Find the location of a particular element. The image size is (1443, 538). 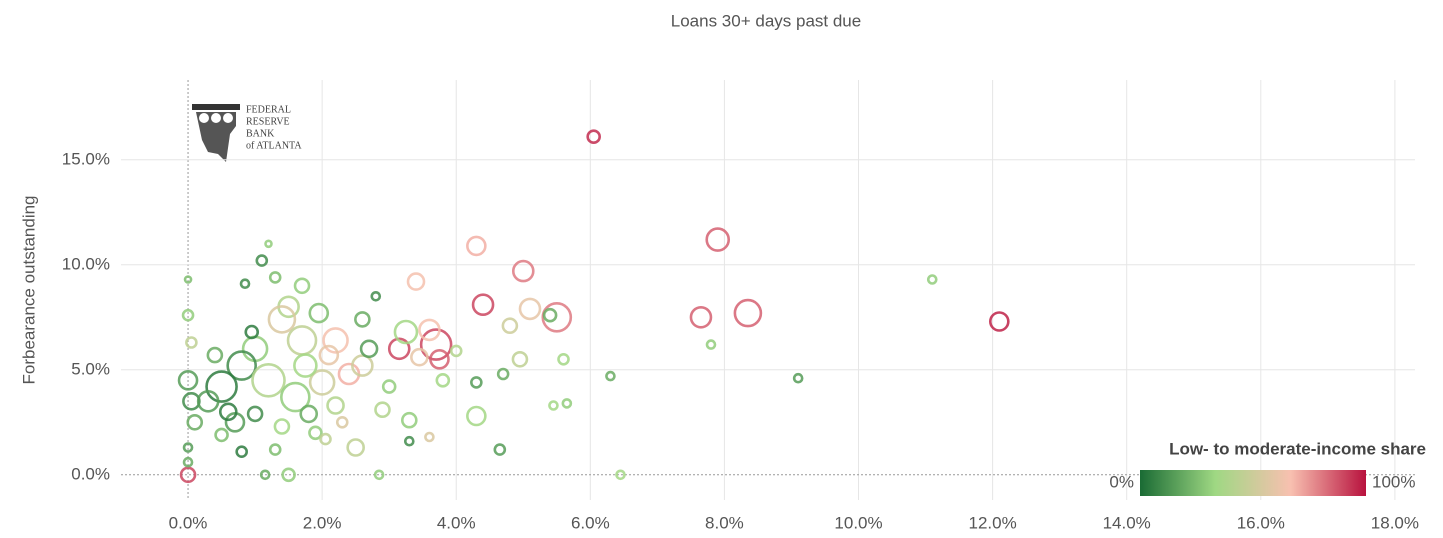

legend-min: 0% is located at coordinates (1121, 481).